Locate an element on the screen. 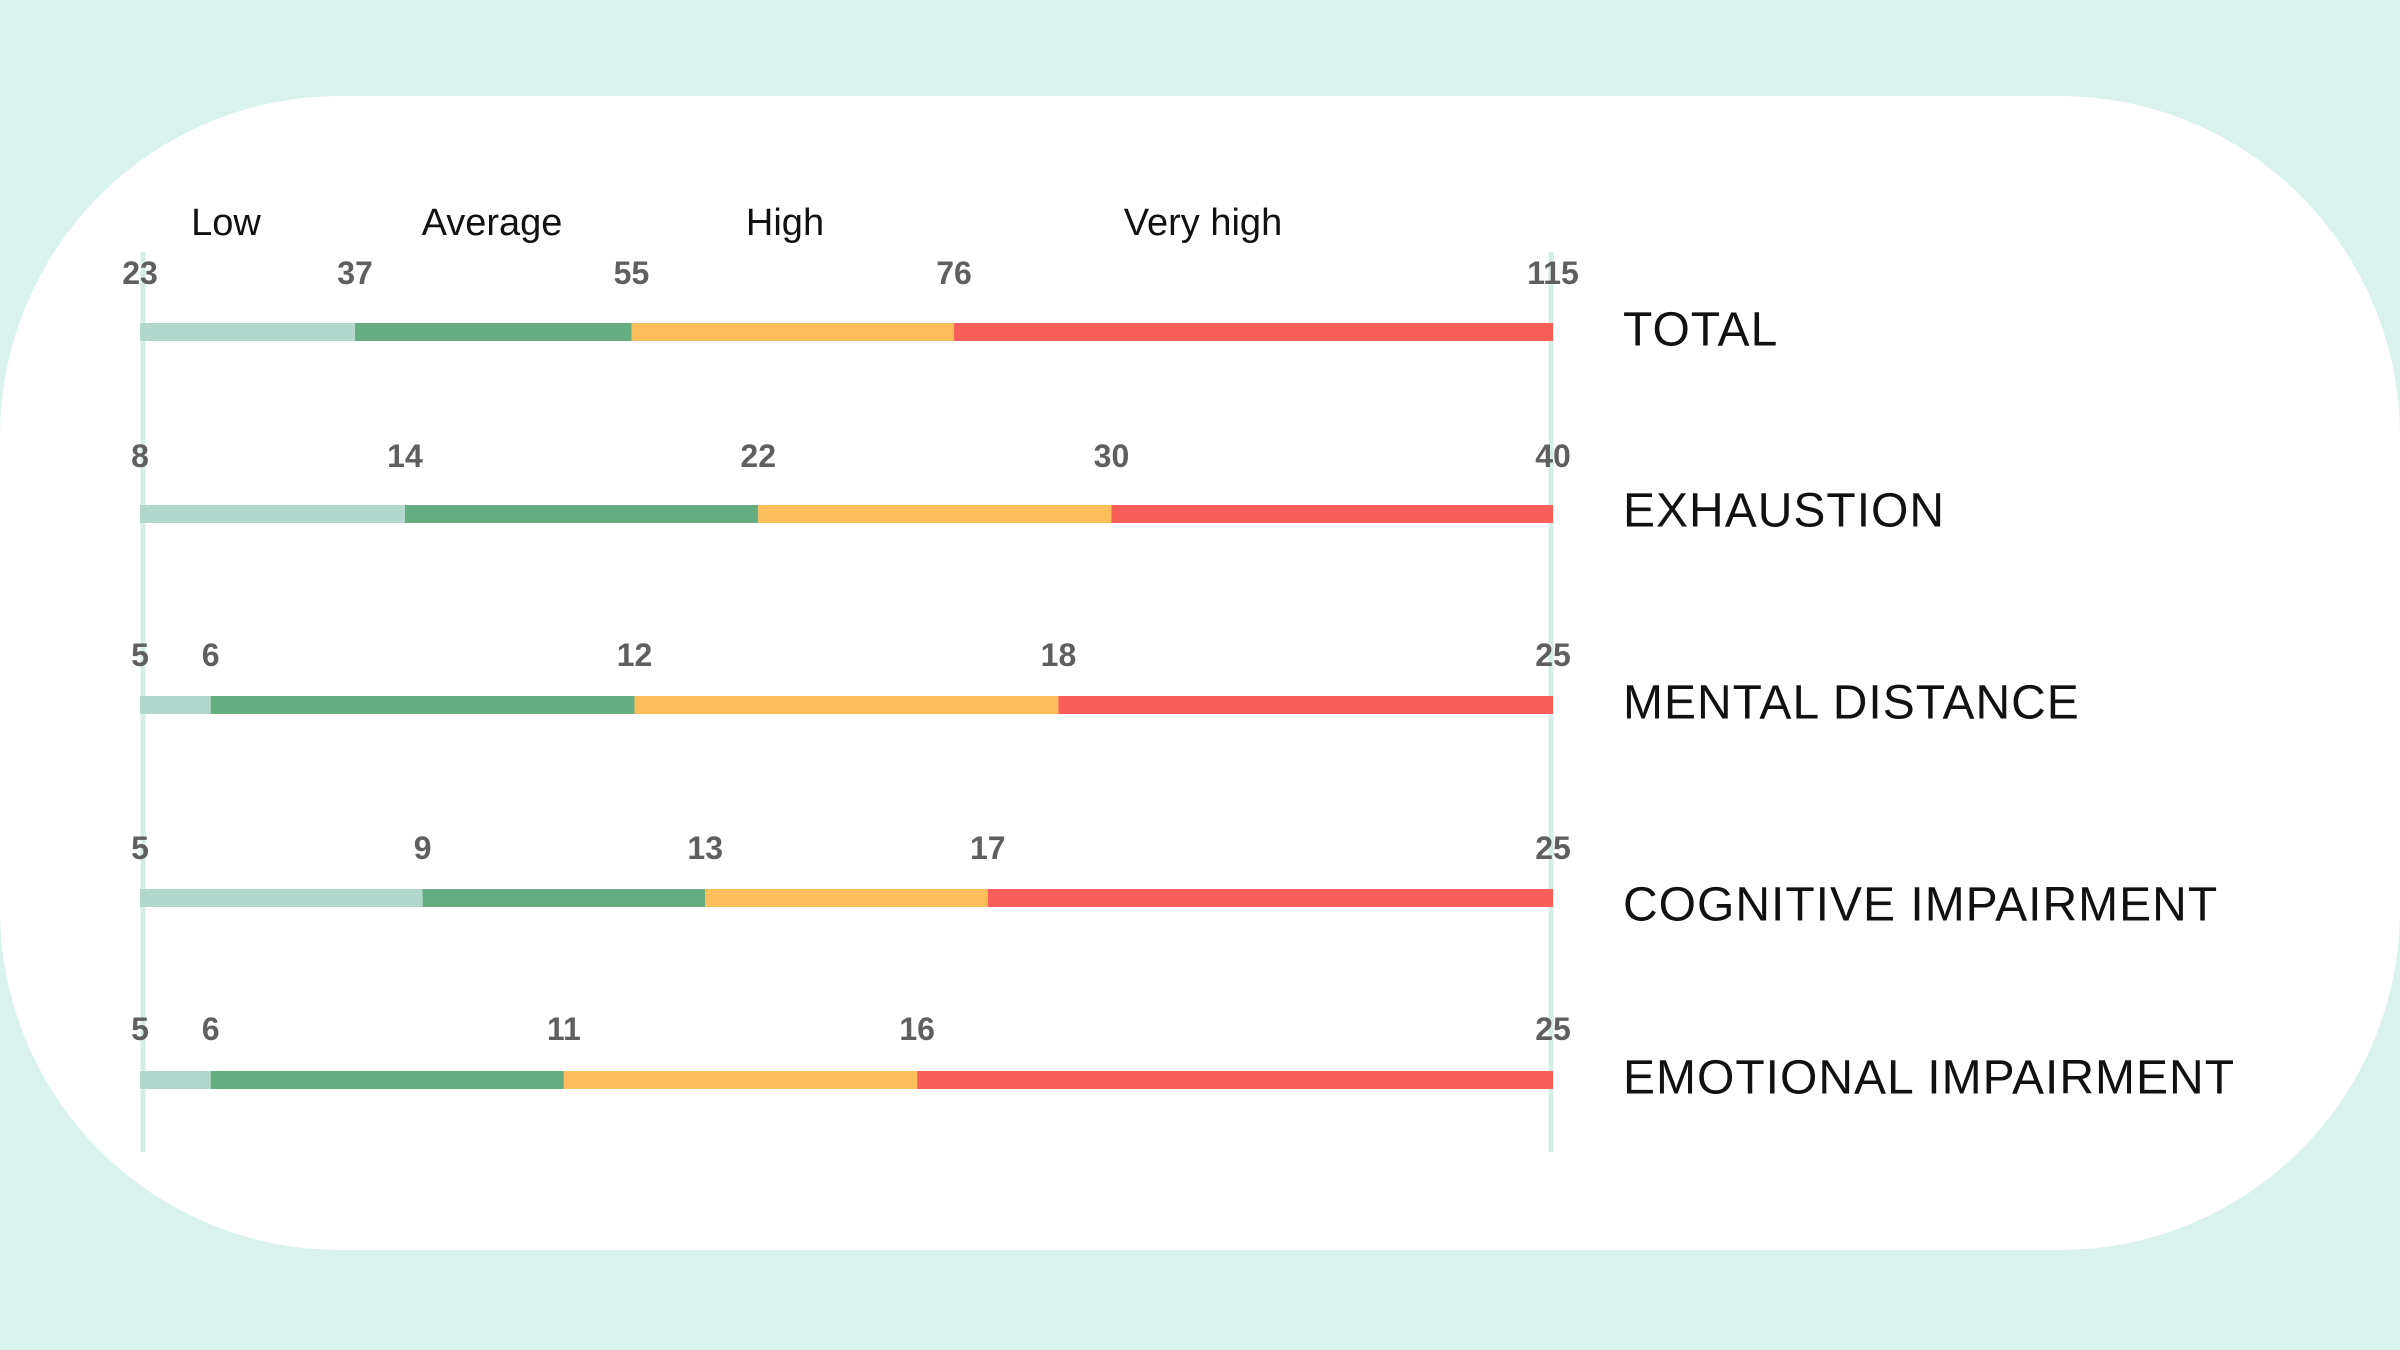 This screenshot has width=2400, height=1350. row-label-total: TOTAL is located at coordinates (1700, 330).